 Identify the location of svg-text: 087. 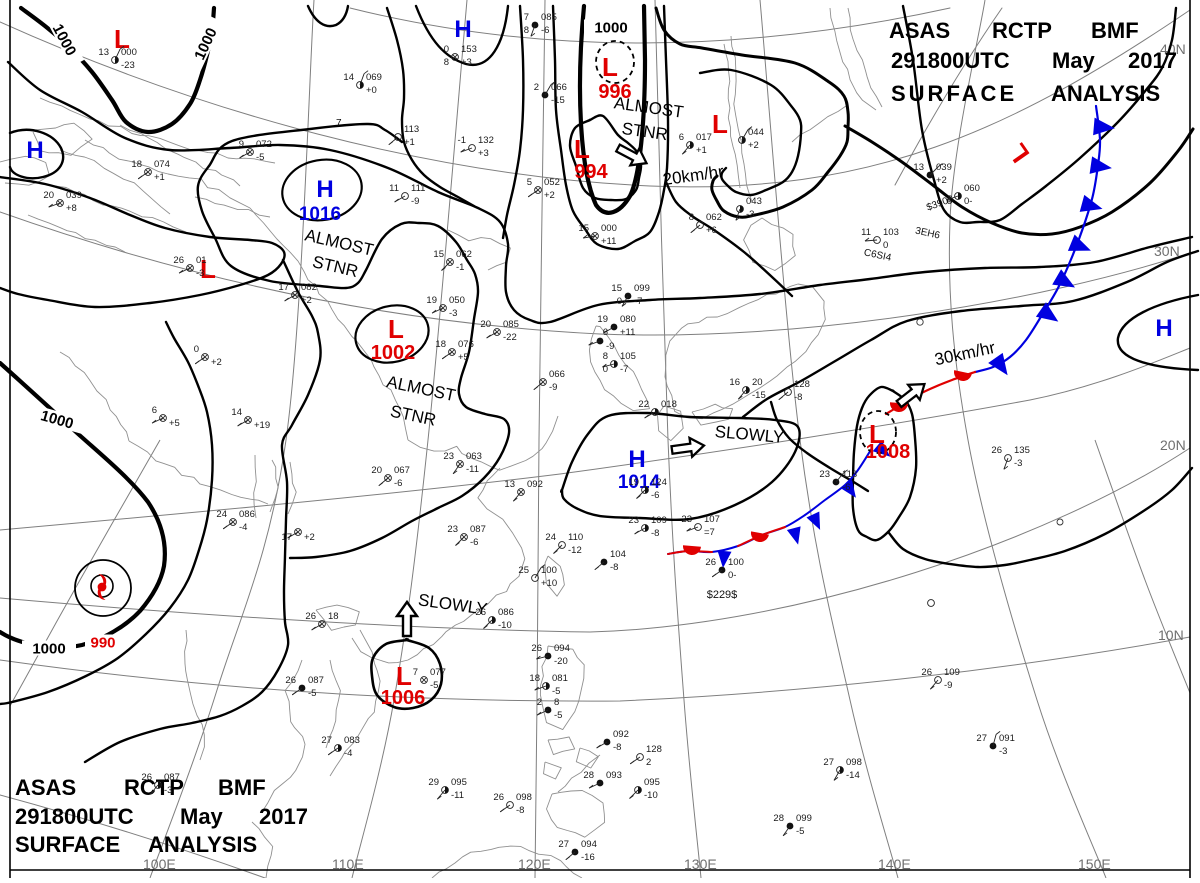
(316, 680).